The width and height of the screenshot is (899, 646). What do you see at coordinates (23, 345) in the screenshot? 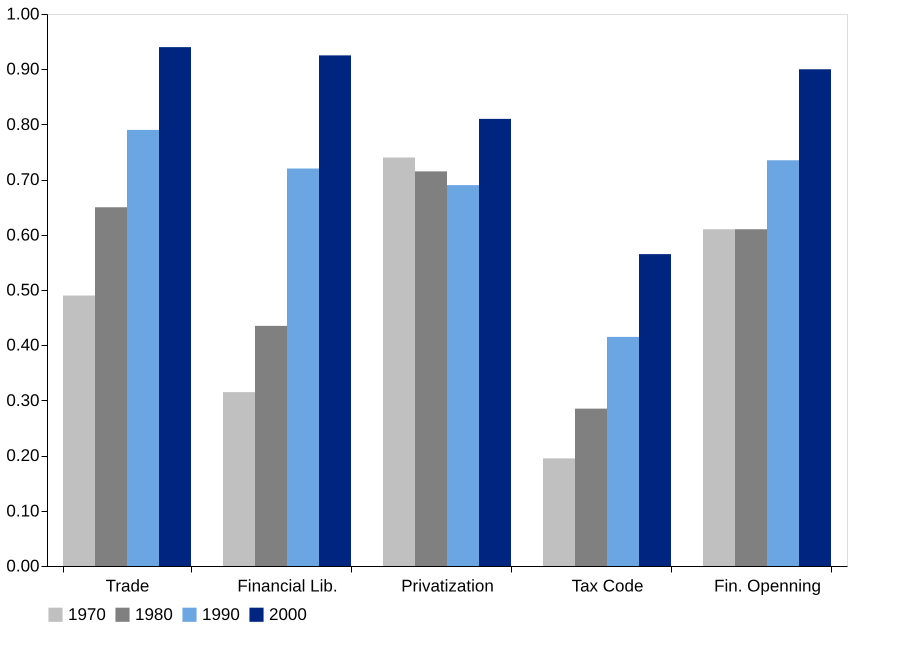
I see `y-tick-label: 0.40` at bounding box center [23, 345].